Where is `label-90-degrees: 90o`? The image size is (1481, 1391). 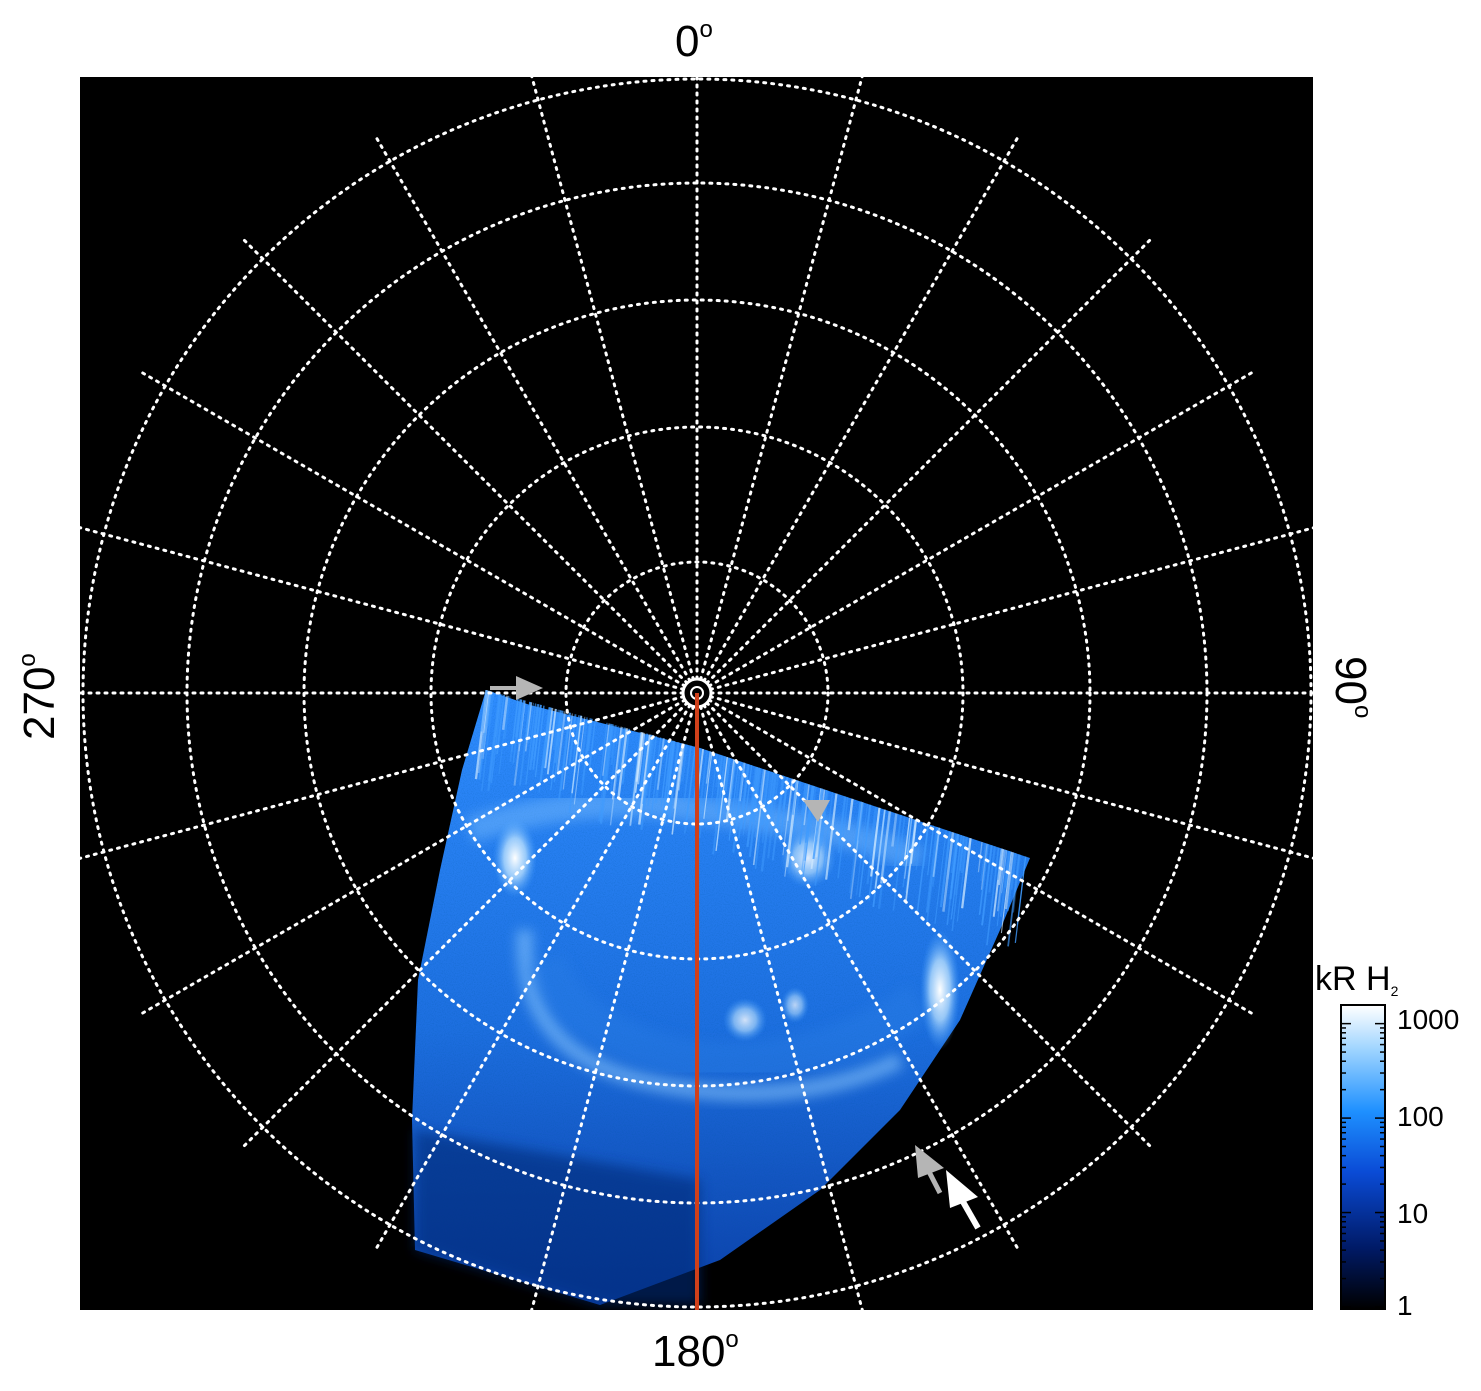 label-90-degrees: 90o is located at coordinates (1351, 687).